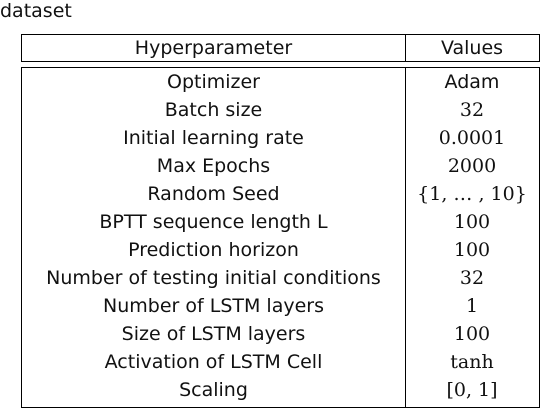 Image resolution: width=540 pixels, height=408 pixels. Describe the element at coordinates (213, 362) in the screenshot. I see `row-hyperparameter: Activation of LSTM Cell` at that location.